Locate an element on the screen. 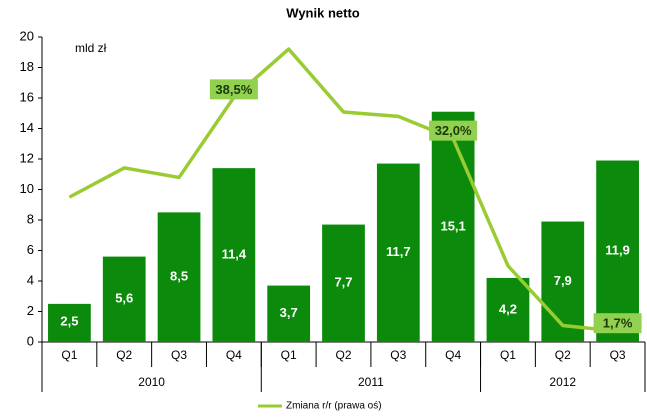 This screenshot has width=647, height=417. bar-value-label: 15,1 is located at coordinates (452, 225).